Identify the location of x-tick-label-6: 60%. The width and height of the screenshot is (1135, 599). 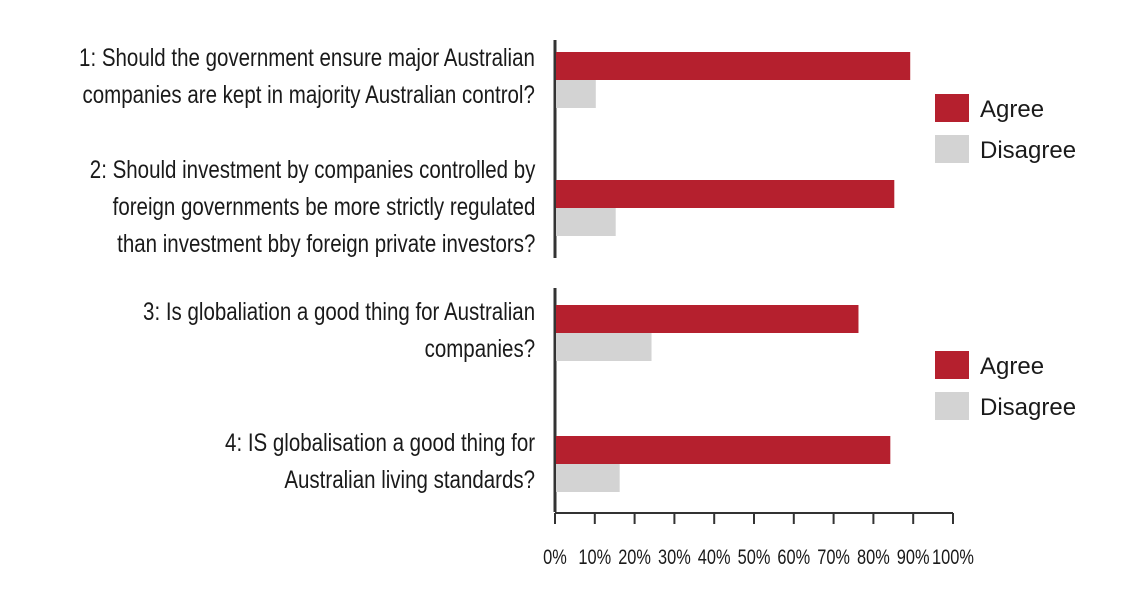
(793, 556).